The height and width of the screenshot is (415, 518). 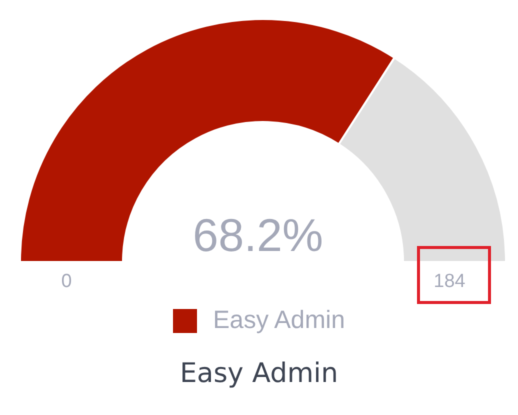 I want to click on text: 184, so click(x=449, y=282).